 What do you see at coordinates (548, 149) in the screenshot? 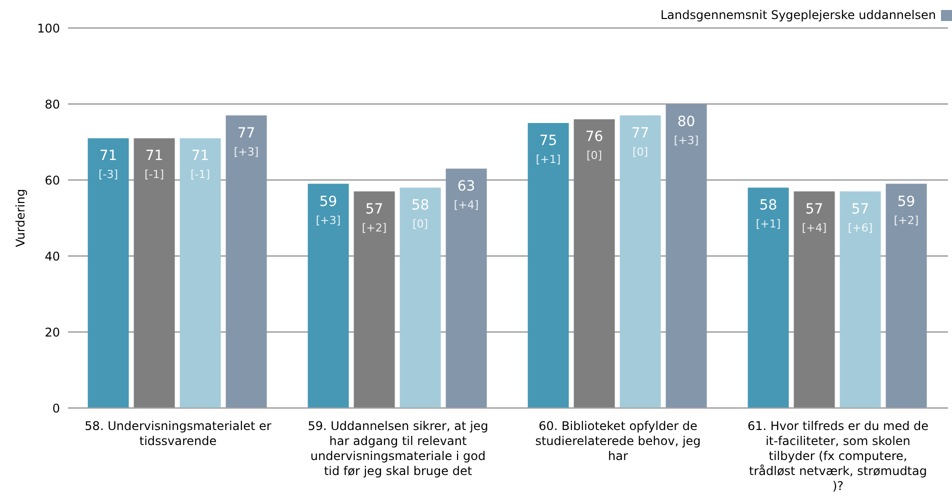
I see `data-label: 75 [+1]` at bounding box center [548, 149].